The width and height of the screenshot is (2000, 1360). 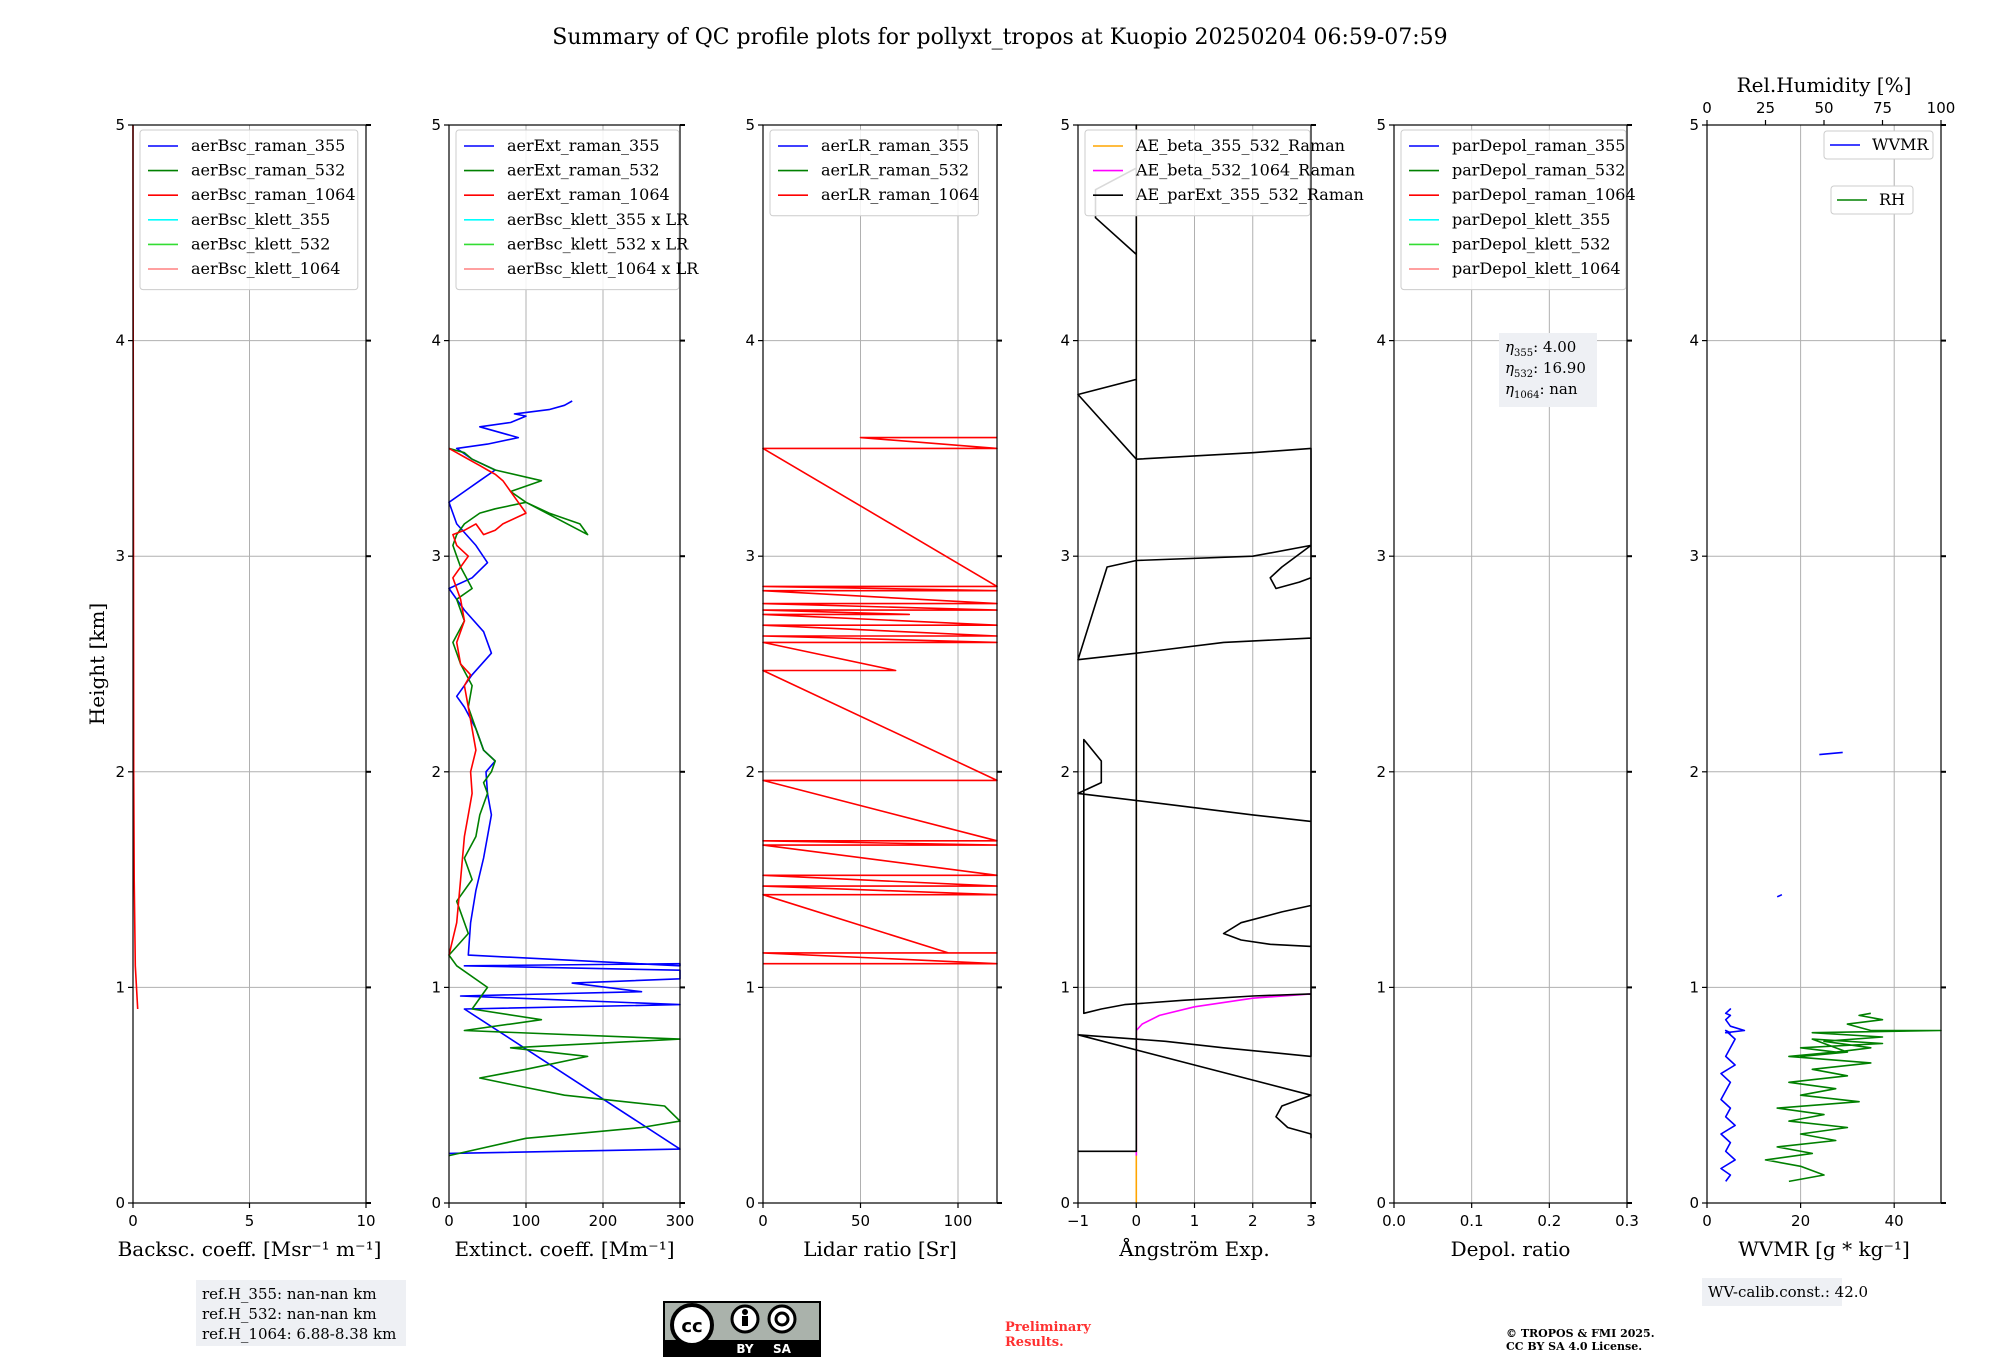 I want to click on legend-label-1: aerLR_raman_532, so click(x=895, y=170).